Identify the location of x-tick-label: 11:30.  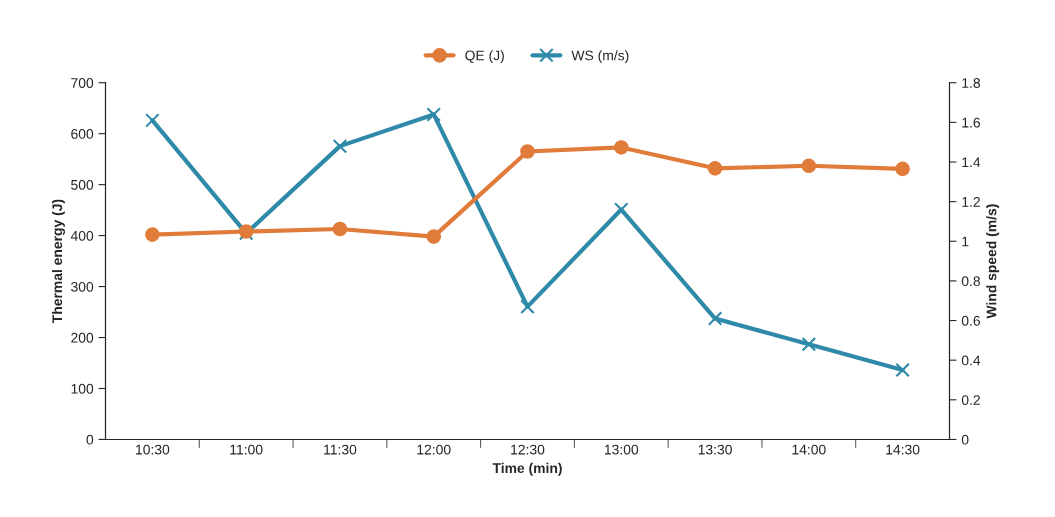
(340, 449).